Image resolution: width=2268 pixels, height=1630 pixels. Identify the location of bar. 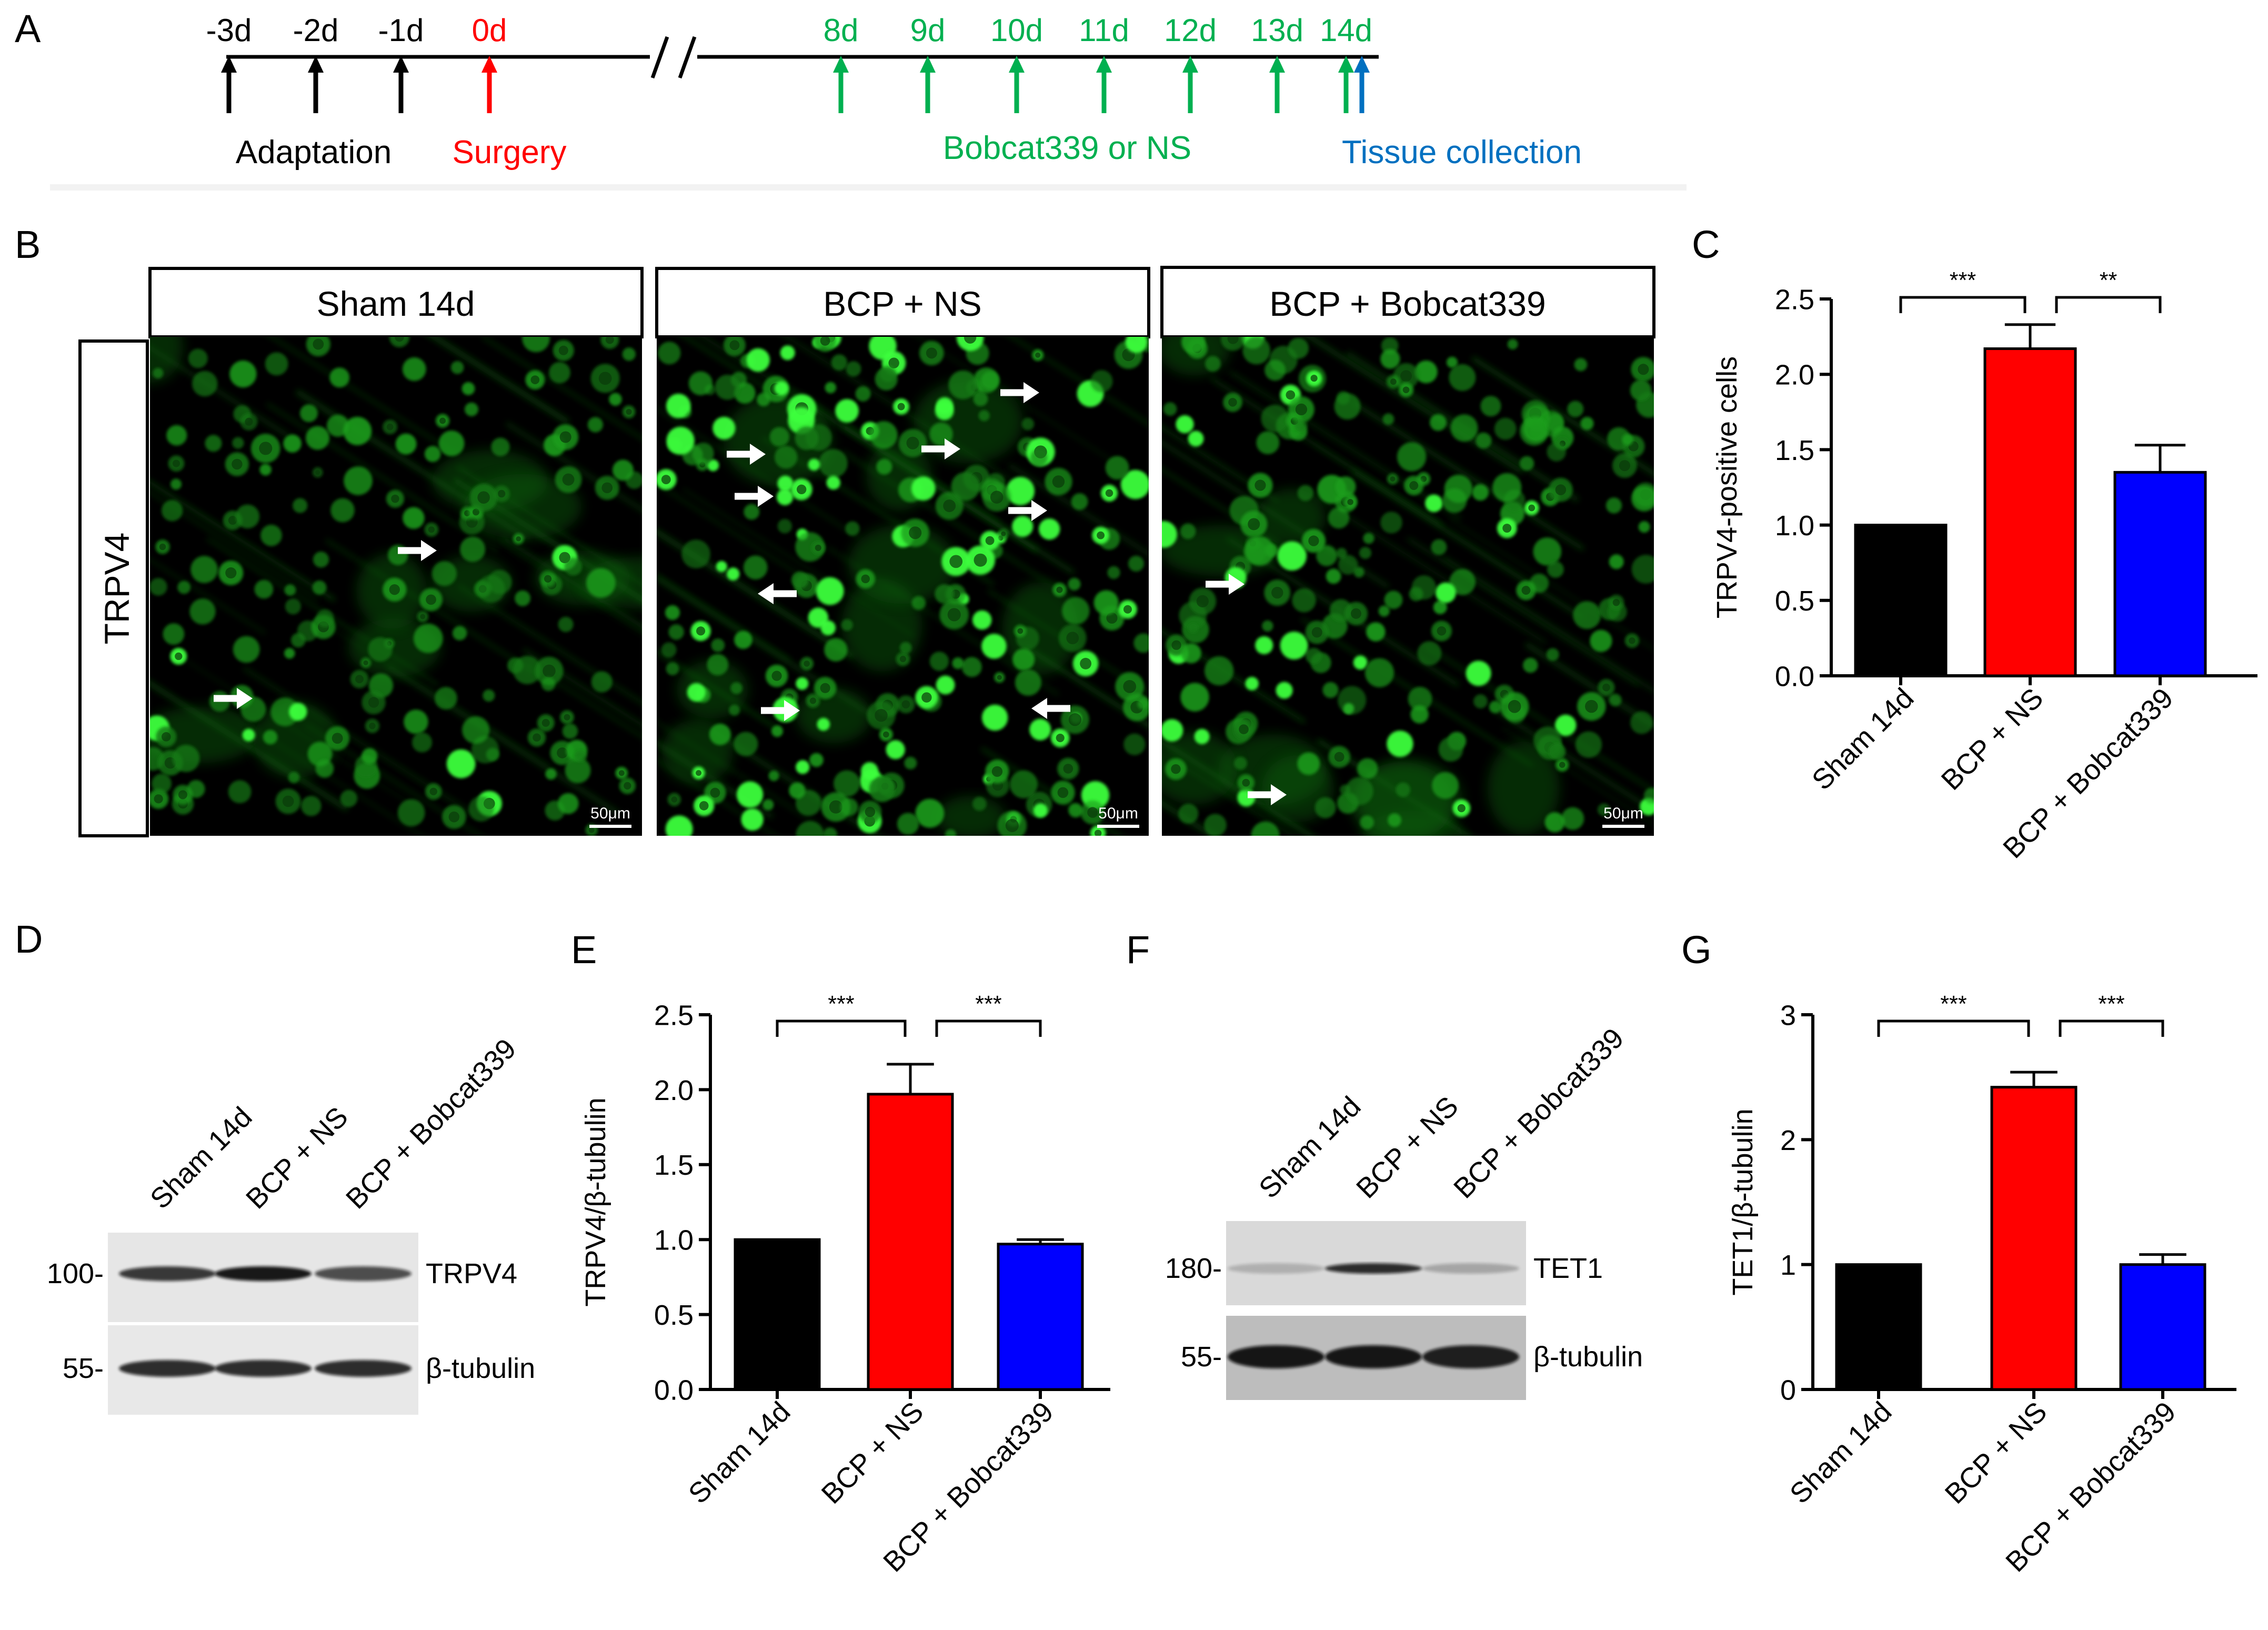
(2162, 1327).